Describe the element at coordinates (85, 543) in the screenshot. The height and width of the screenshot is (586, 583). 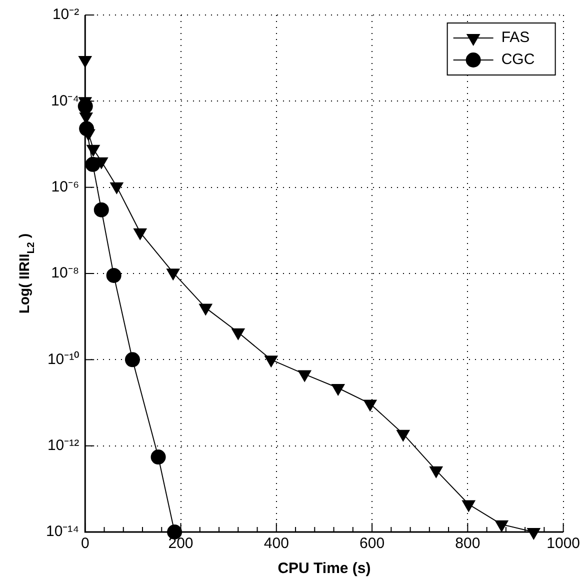
I see `x-tick-label: 0` at that location.